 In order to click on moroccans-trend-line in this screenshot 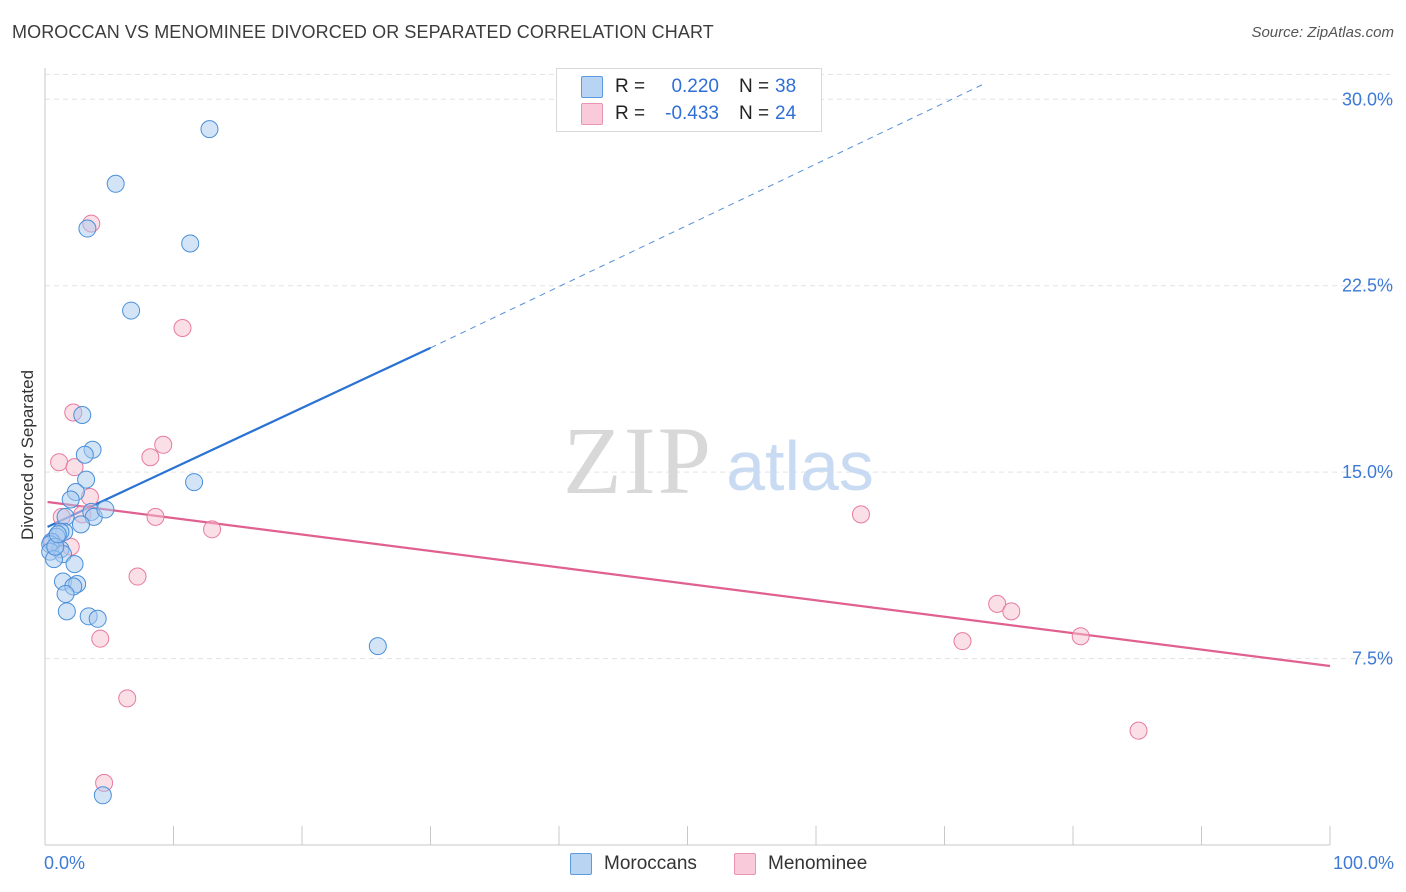, I will do `click(239, 437)`.